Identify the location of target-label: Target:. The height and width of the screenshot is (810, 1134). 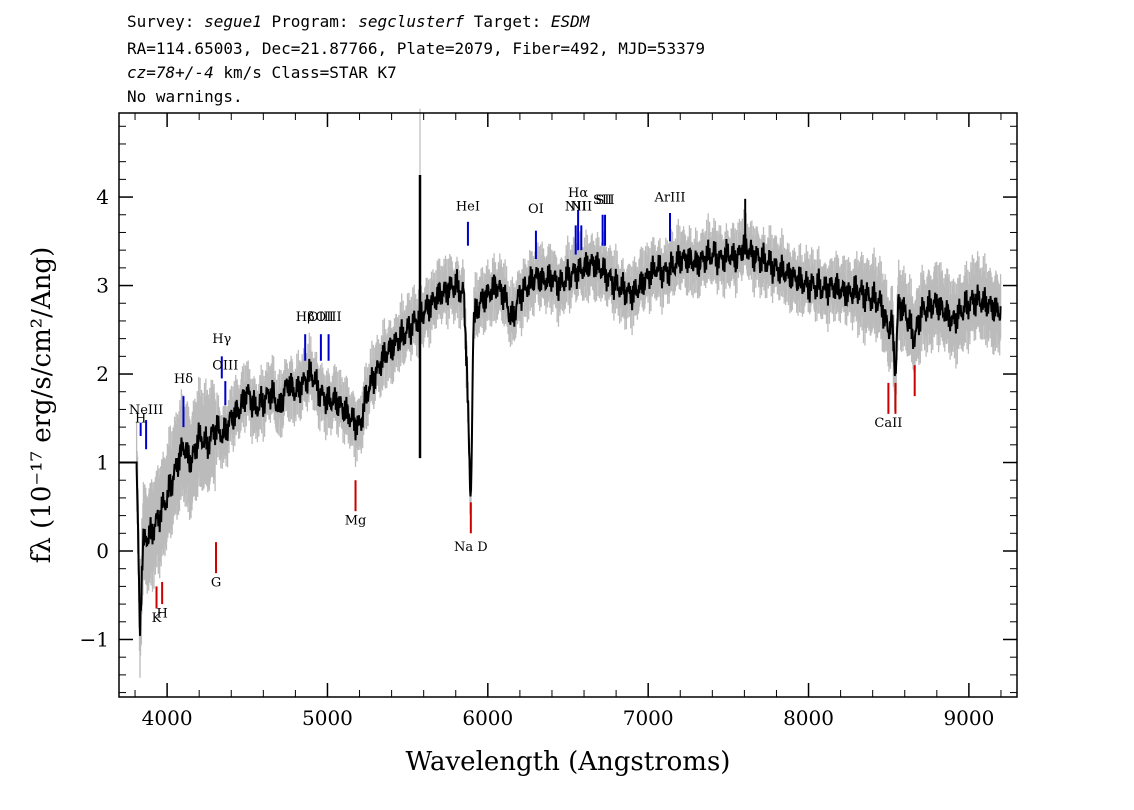
(507, 21).